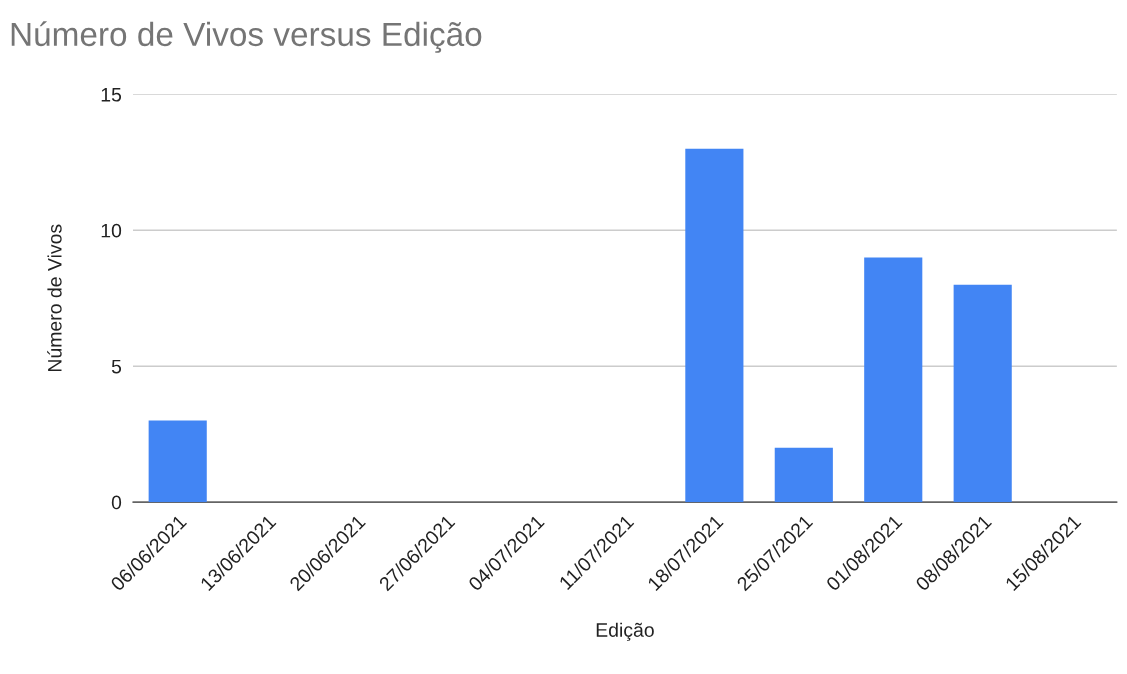  I want to click on y-tick-label: 10, so click(111, 230).